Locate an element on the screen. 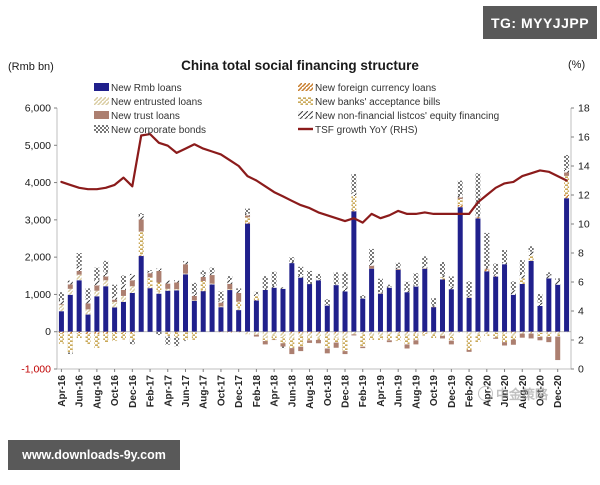  legend-item-trust: New trust loans is located at coordinates (137, 116).